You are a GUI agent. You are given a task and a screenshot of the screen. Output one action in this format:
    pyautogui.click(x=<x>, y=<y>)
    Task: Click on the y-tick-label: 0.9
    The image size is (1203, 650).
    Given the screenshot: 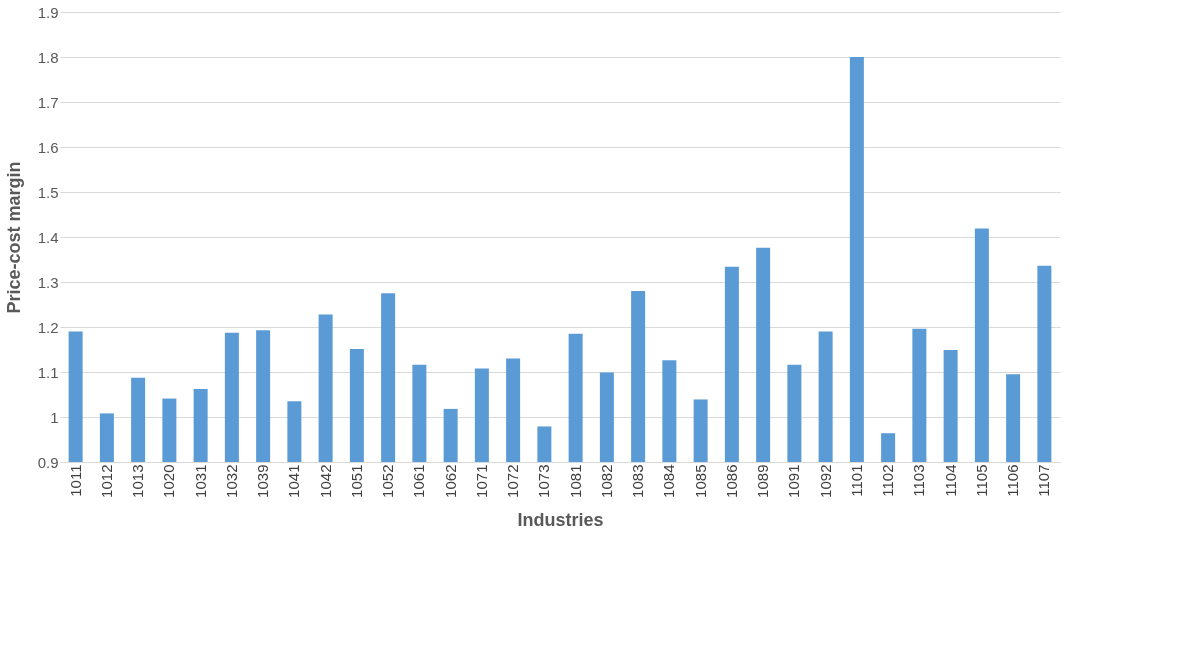 What is the action you would take?
    pyautogui.click(x=48, y=462)
    